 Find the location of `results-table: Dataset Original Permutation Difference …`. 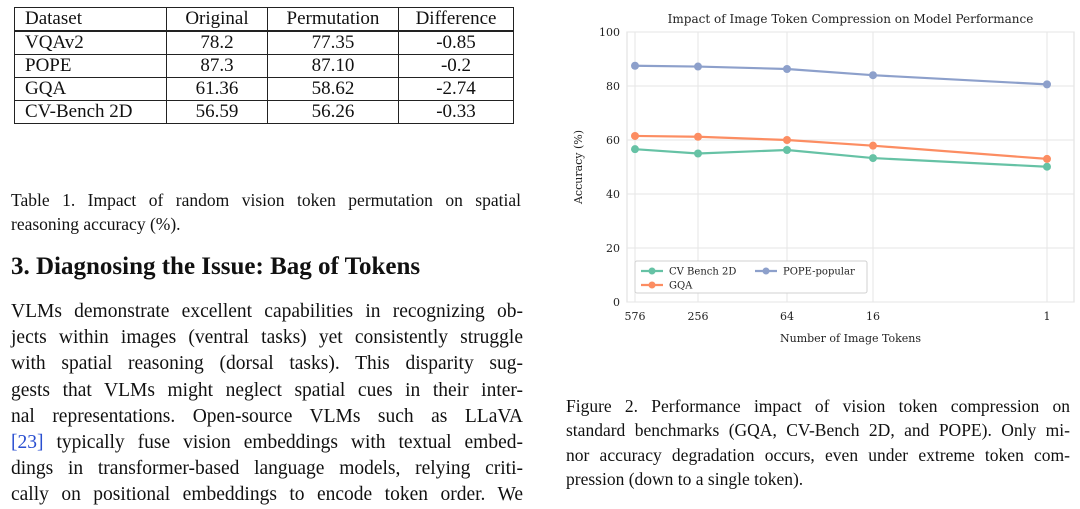

results-table: Dataset Original Permutation Difference … is located at coordinates (264, 65).